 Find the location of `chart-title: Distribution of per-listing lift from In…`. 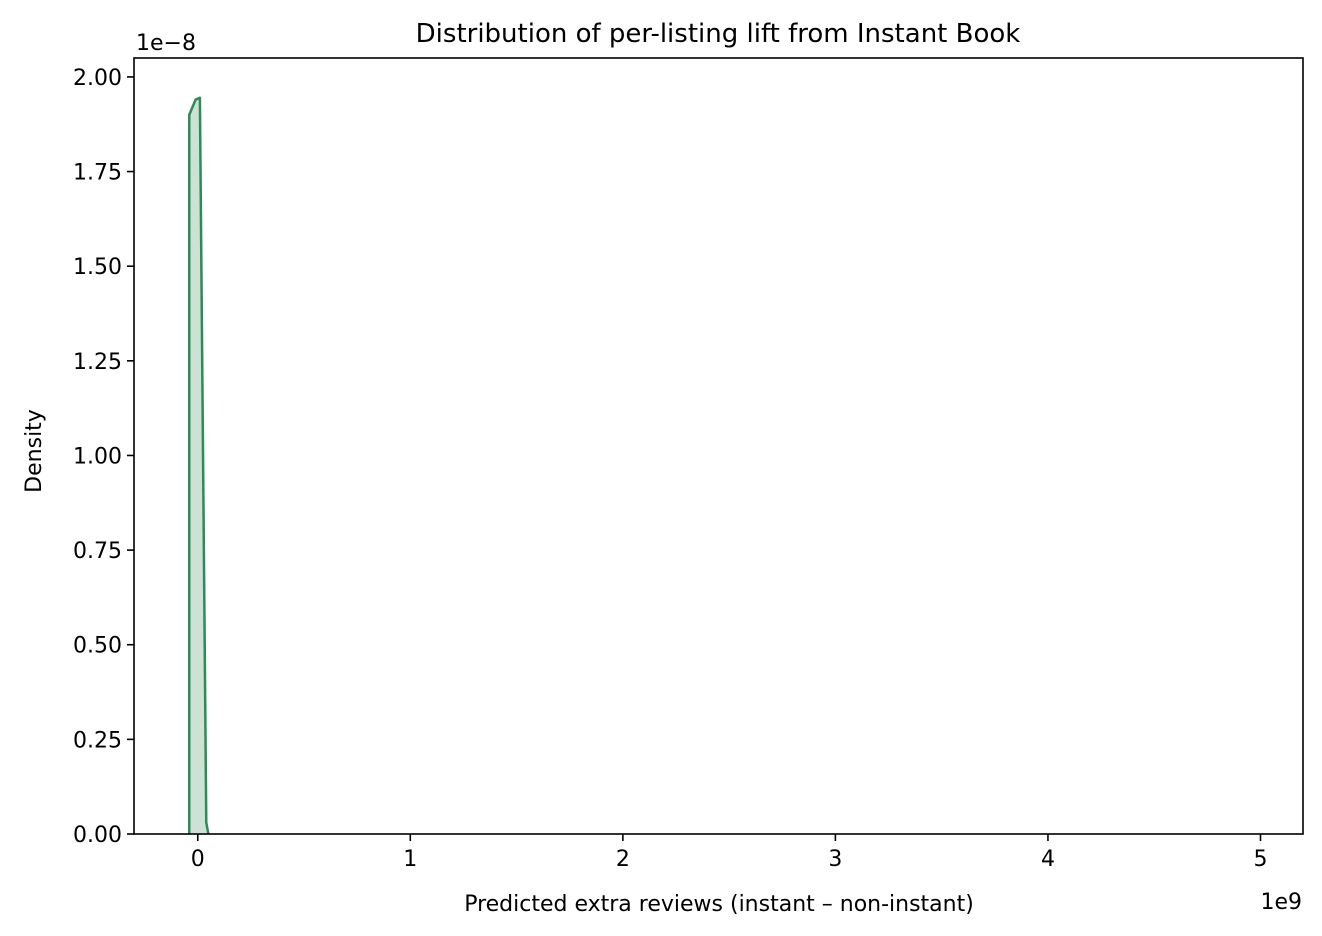

chart-title: Distribution of per-listing lift from In… is located at coordinates (718, 34).